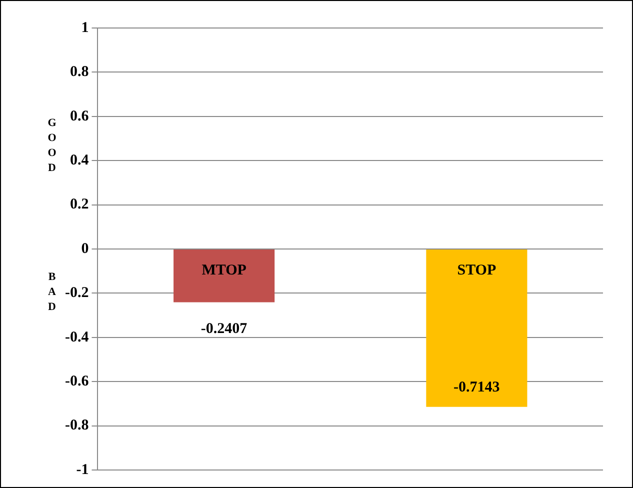  I want to click on text: BAD, so click(52, 292).